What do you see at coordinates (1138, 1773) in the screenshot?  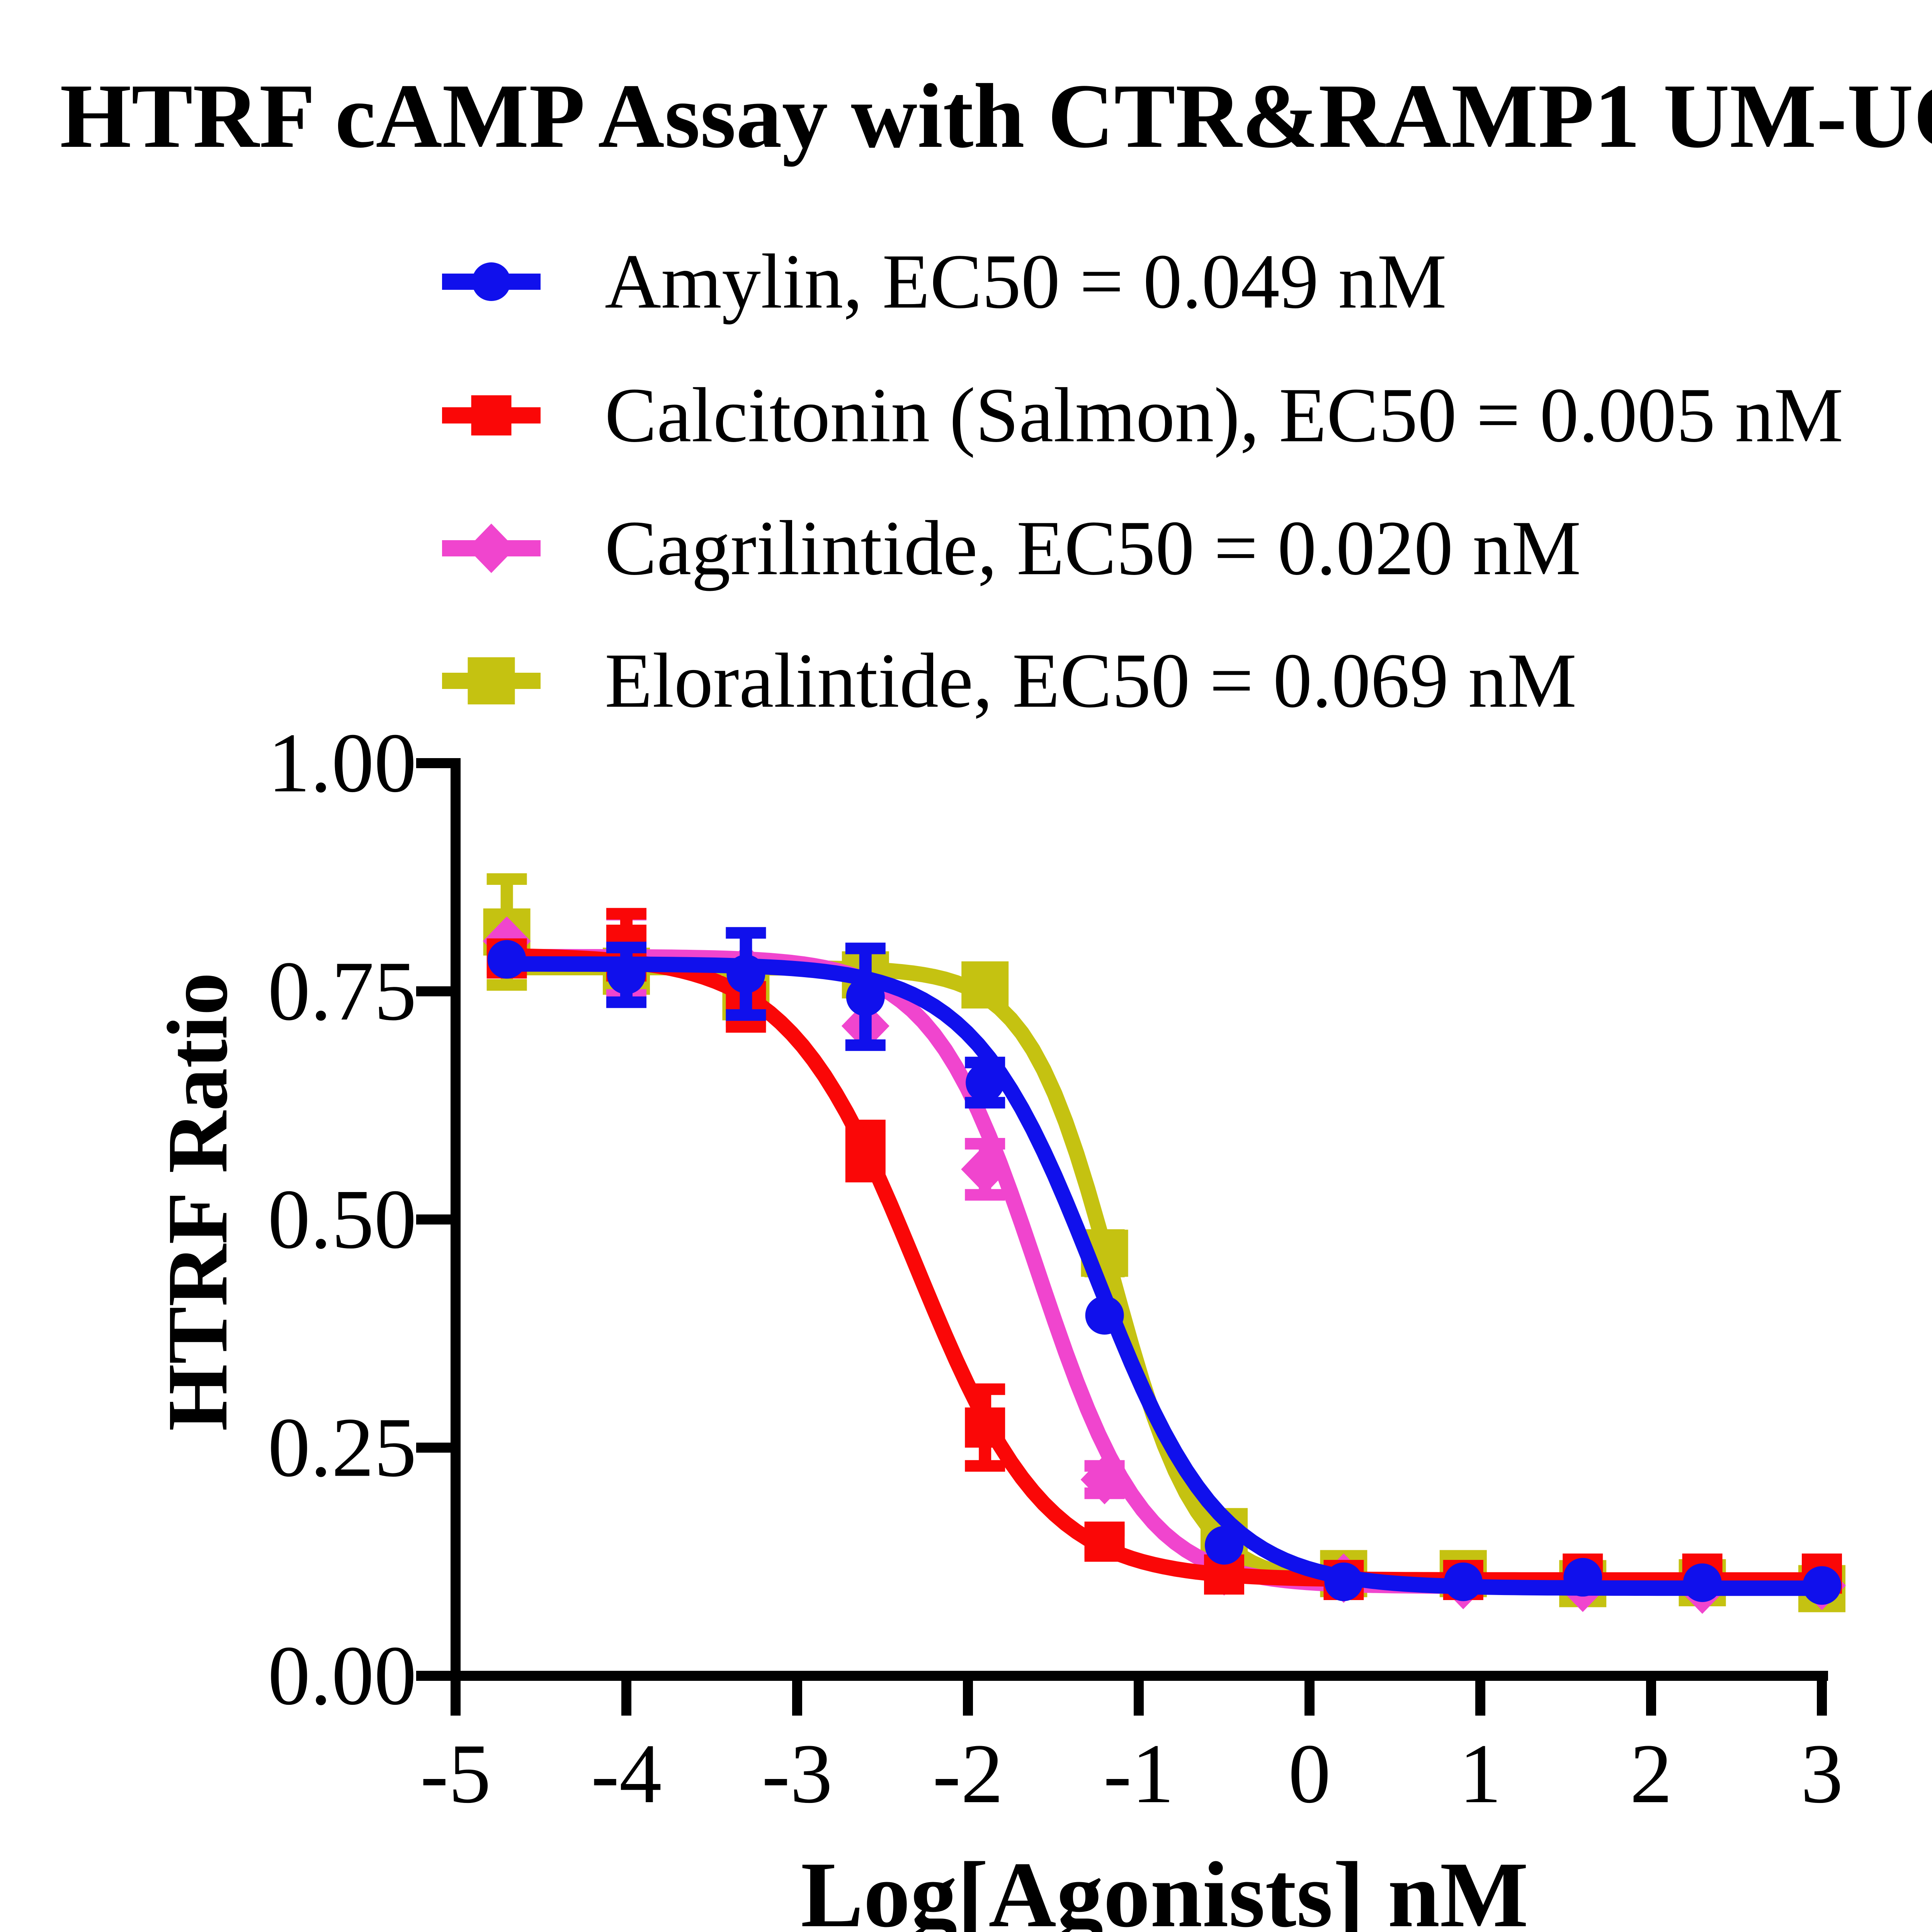 I see `svg-text: -1` at bounding box center [1138, 1773].